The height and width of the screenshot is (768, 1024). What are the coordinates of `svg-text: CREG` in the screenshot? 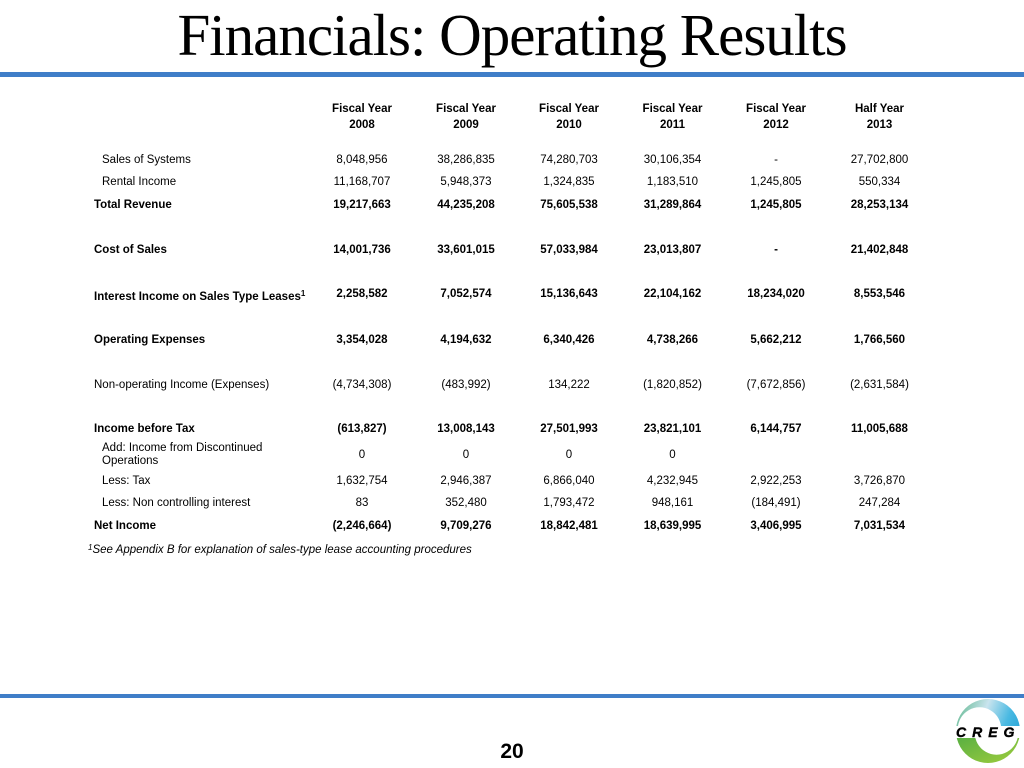 It's located at (988, 732).